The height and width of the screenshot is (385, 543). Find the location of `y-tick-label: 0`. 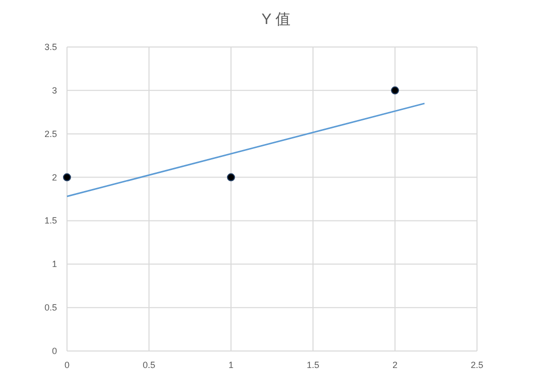

y-tick-label: 0 is located at coordinates (54, 351).